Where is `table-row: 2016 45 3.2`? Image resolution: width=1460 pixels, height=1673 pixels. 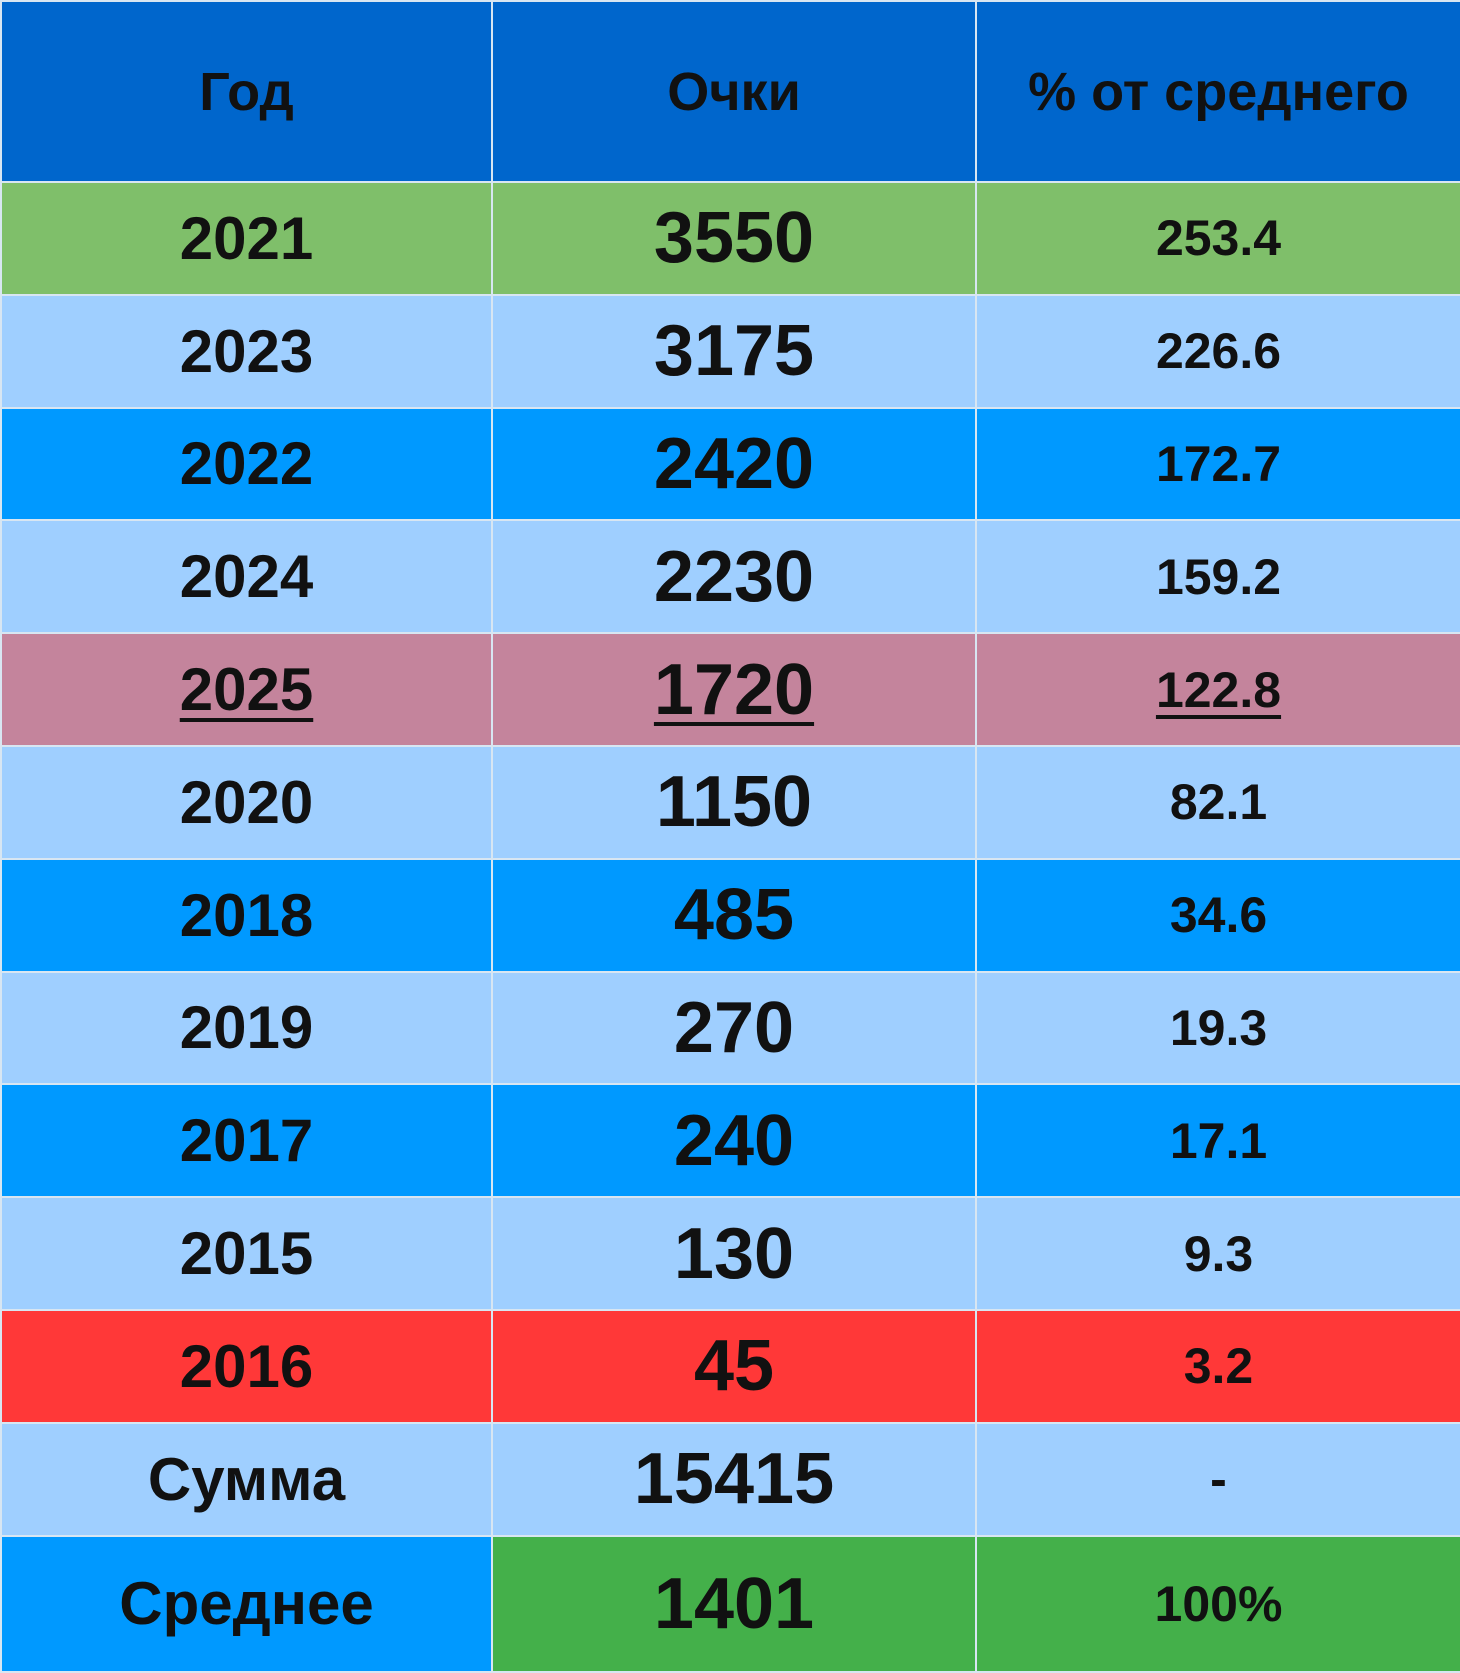
table-row: 2016 45 3.2 is located at coordinates (730, 1366).